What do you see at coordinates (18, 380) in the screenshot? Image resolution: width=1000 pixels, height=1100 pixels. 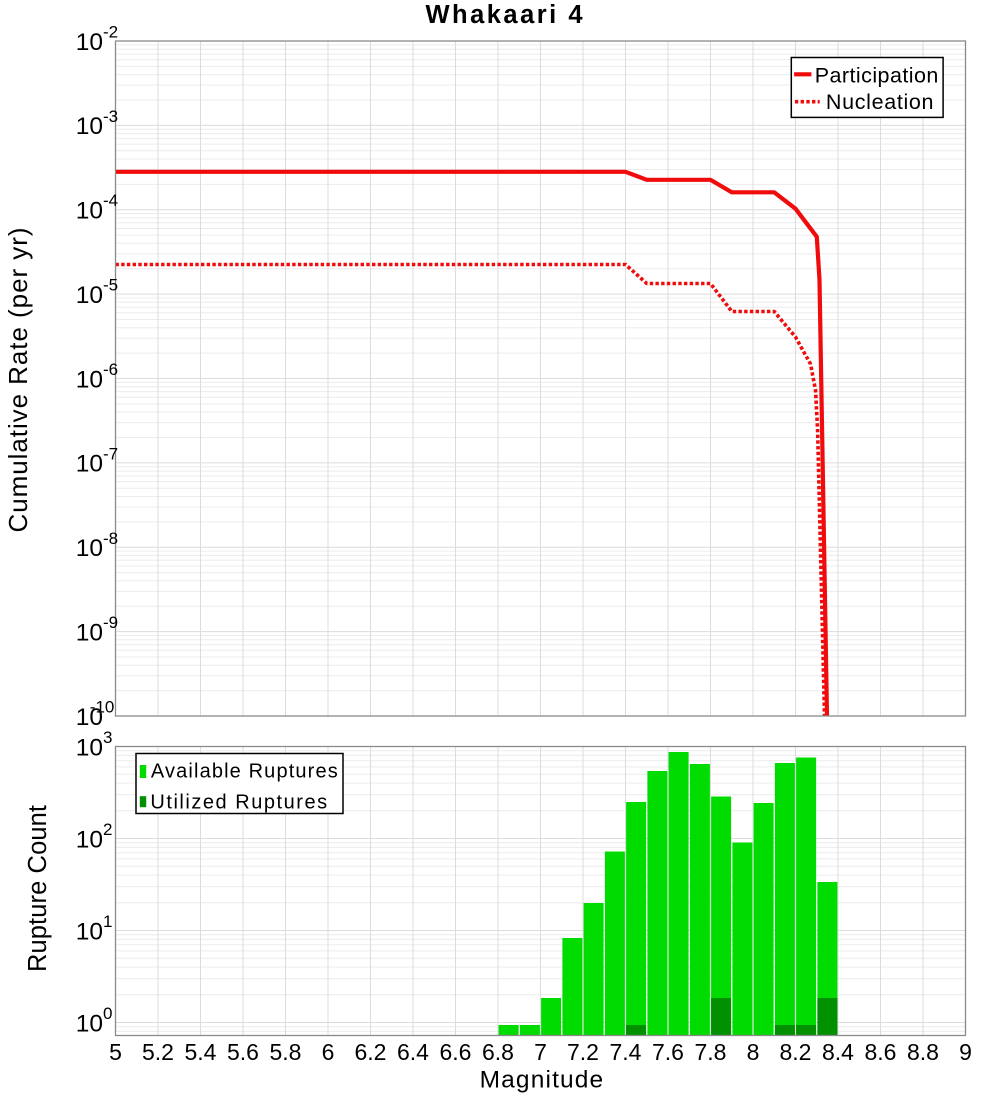 I see `svg-text: Cumulative Rate (per yr)` at bounding box center [18, 380].